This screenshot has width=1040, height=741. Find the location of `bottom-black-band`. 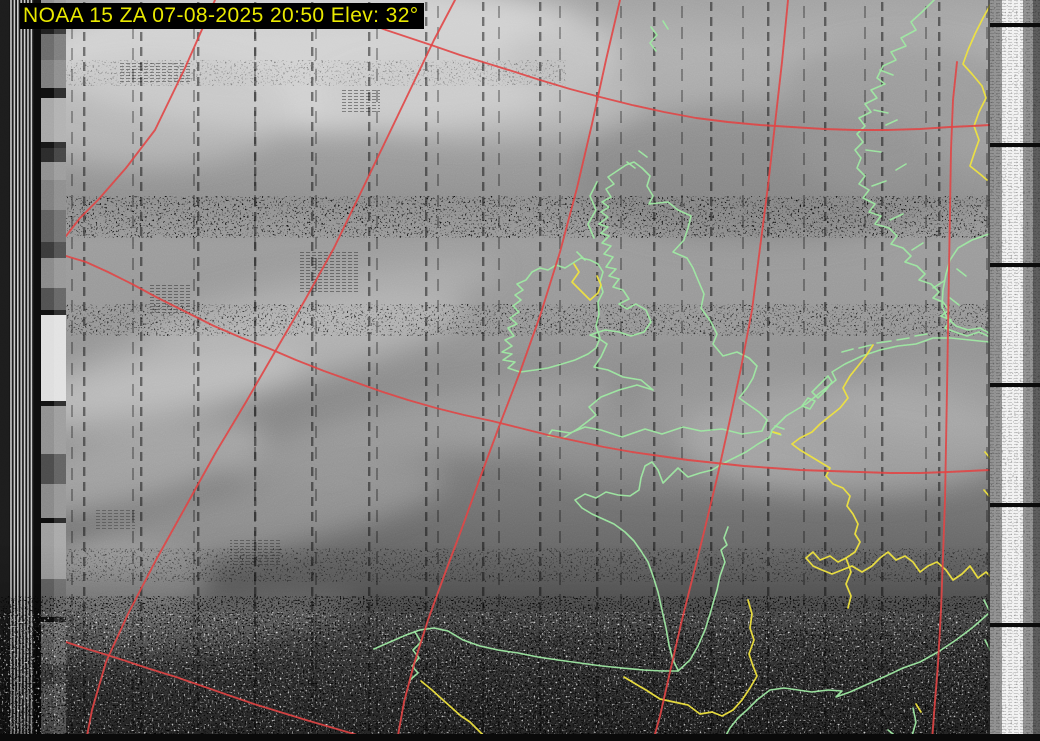

bottom-black-band is located at coordinates (520, 737).